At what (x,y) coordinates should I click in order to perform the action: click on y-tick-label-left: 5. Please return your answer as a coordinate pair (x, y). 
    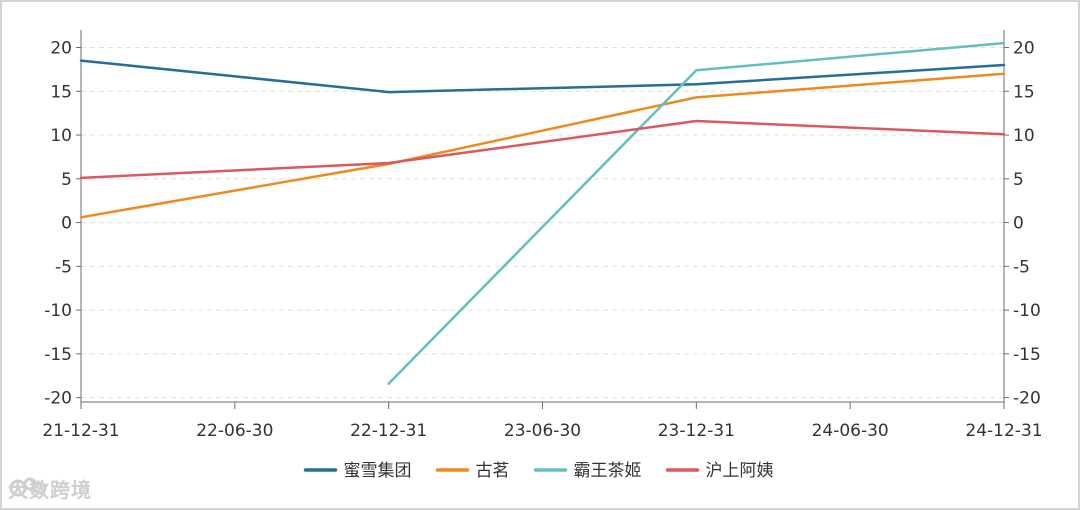
    Looking at the image, I should click on (66, 180).